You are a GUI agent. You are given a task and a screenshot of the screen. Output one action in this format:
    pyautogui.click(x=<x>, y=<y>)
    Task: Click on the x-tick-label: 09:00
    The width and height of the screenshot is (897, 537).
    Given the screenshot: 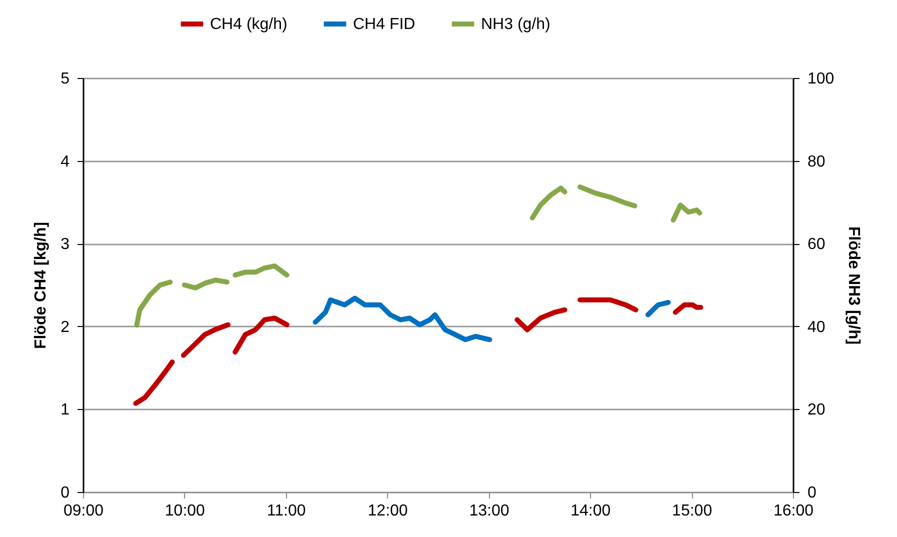 What is the action you would take?
    pyautogui.click(x=83, y=511)
    